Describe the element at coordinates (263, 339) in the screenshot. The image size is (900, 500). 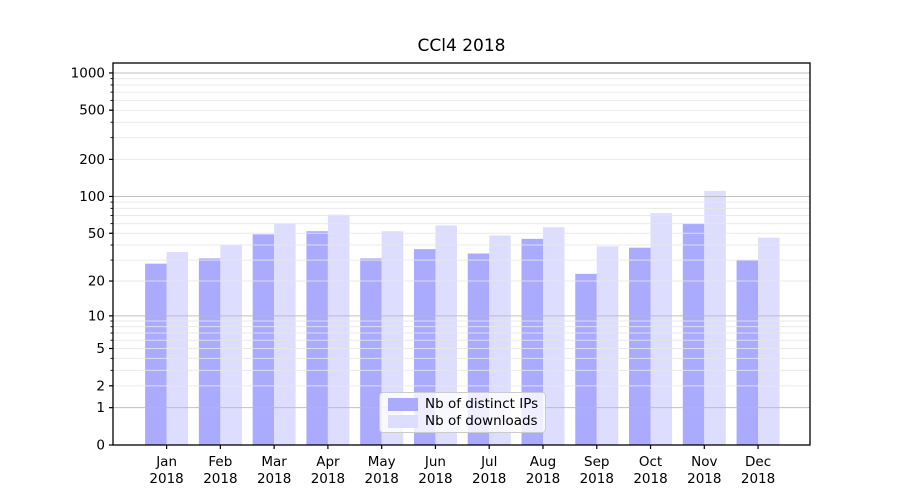
I see `bar-distinct-ips-mar` at that location.